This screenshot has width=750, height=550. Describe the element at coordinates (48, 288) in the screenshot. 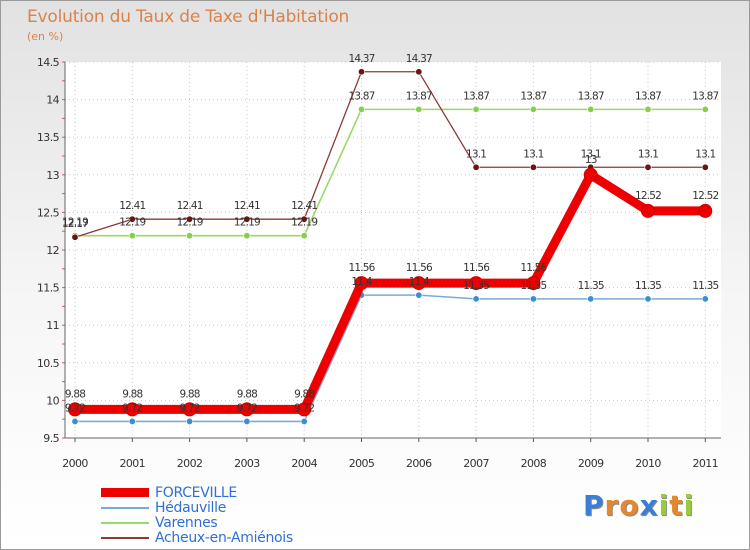

I see `y-tick-label: 11.5` at that location.